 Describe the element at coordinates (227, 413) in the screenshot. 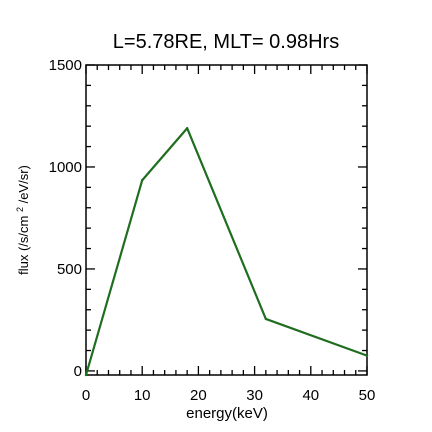

I see `x-axis-label: energy(keV)` at that location.